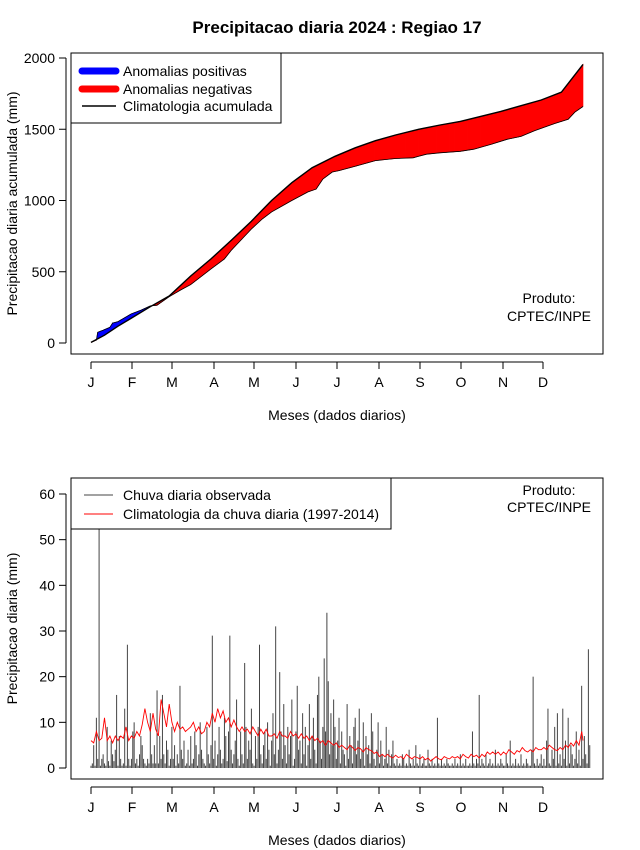 The width and height of the screenshot is (640, 850). What do you see at coordinates (336, 27) in the screenshot?
I see `chart-title: Precipitacao diaria 2024 : Regiao 17` at bounding box center [336, 27].